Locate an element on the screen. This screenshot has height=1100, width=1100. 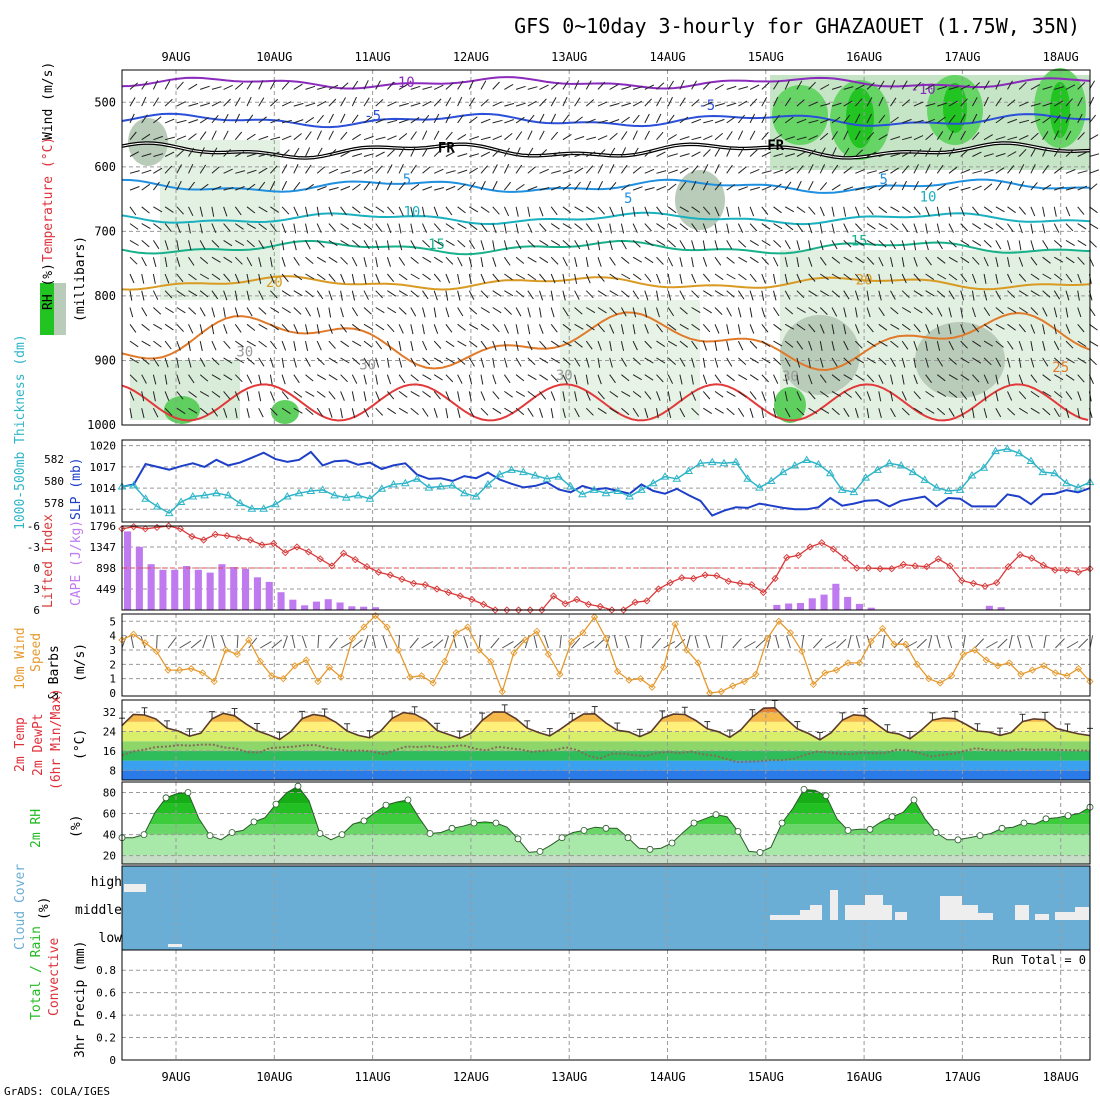
wind-10m-axis-units: (m/s) is located at coordinates (80, 662).